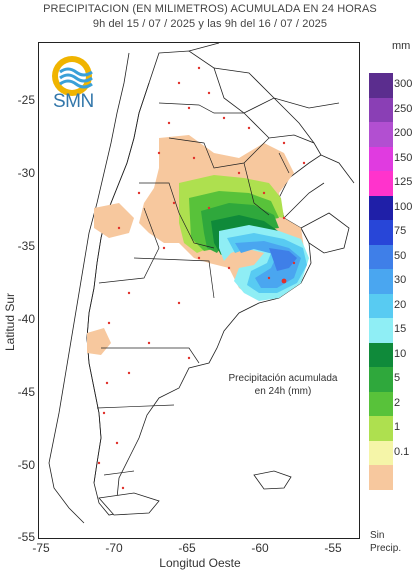 The width and height of the screenshot is (420, 573). What do you see at coordinates (403, 108) in the screenshot?
I see `legend-label: 250` at bounding box center [403, 108].